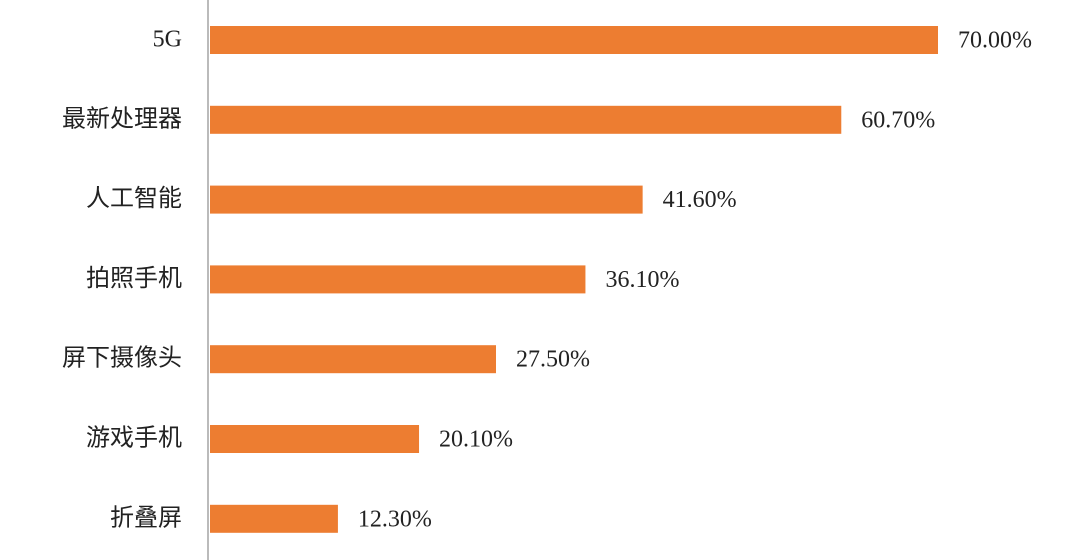 This screenshot has width=1080, height=560. I want to click on y-tick-label: 折叠屏, so click(146, 517).